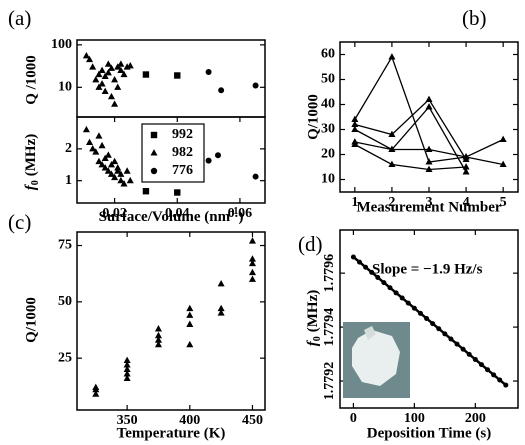 The image size is (525, 445). I want to click on y-tick-label: 1.7796, so click(329, 273).